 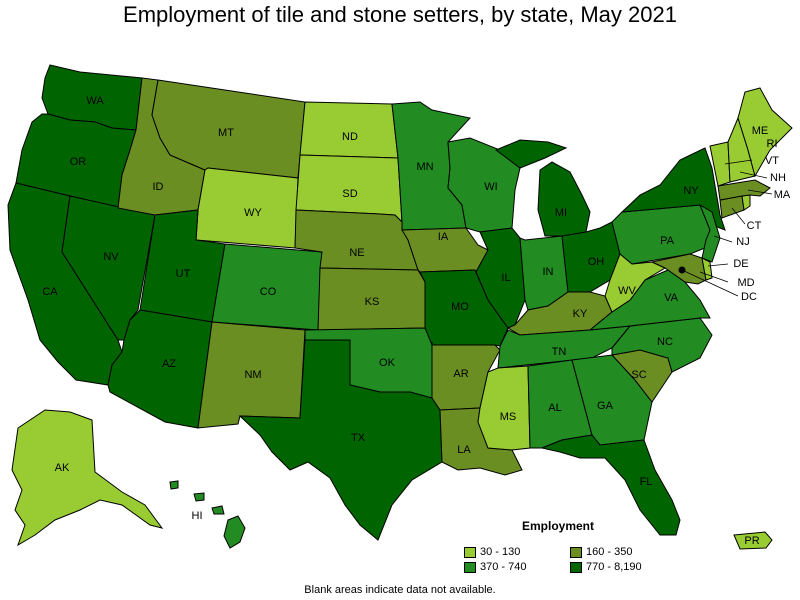 I want to click on label-or: OR, so click(x=78, y=162).